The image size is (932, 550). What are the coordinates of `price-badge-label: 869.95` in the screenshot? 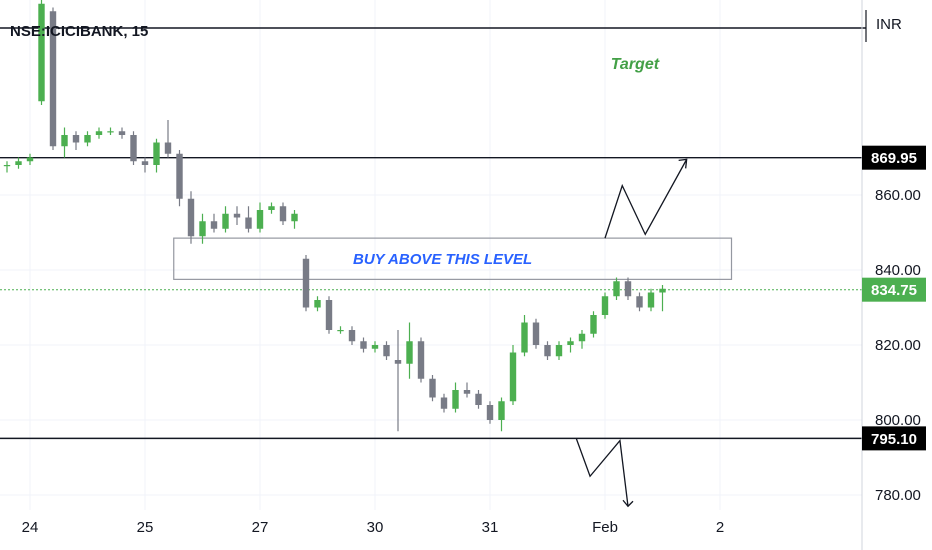 It's located at (894, 158).